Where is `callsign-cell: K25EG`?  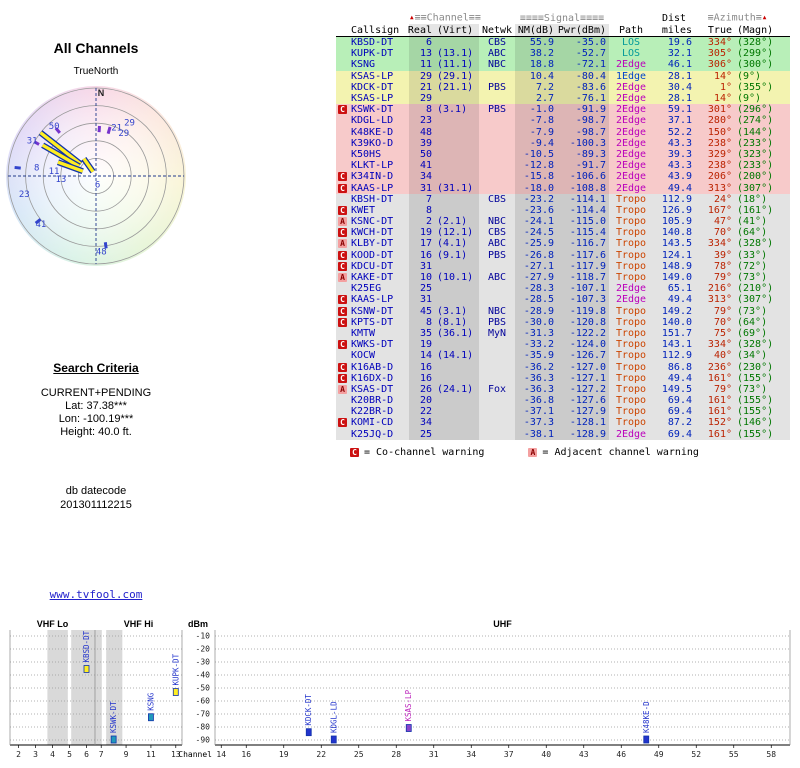 callsign-cell: K25EG is located at coordinates (366, 289).